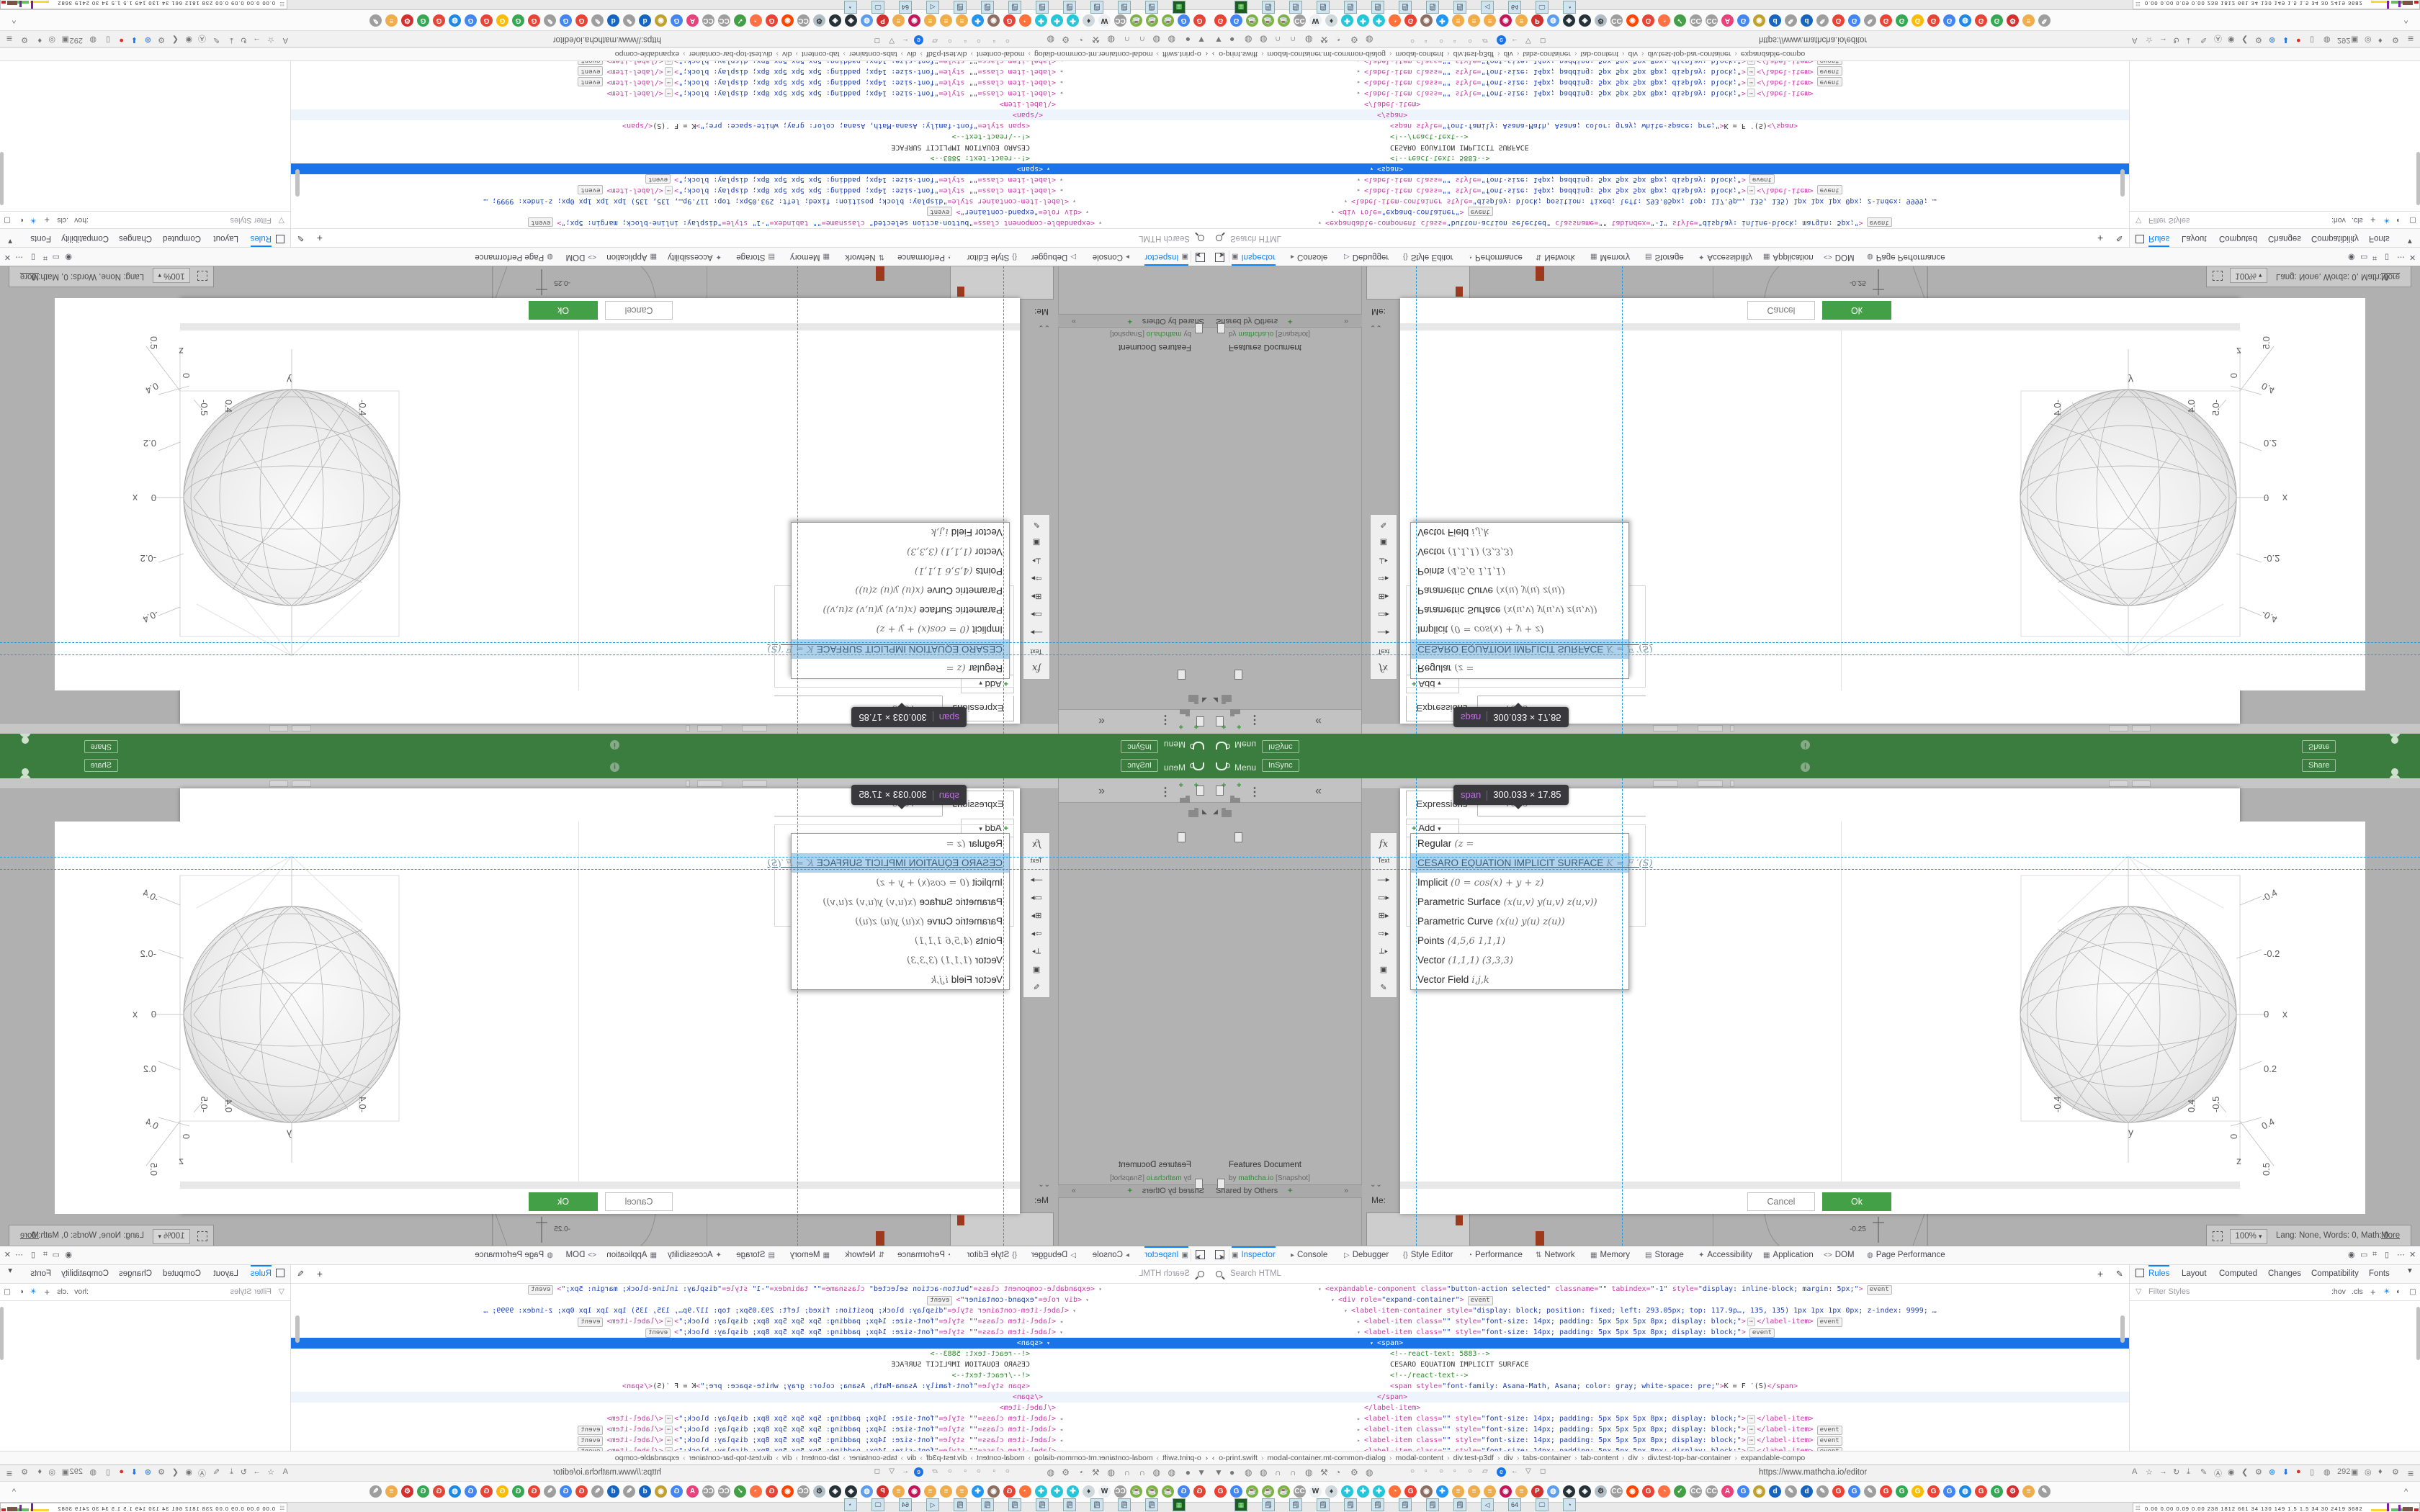 This screenshot has width=2420, height=1512. I want to click on browser-action-icon: ▣, so click(2355, 1472).